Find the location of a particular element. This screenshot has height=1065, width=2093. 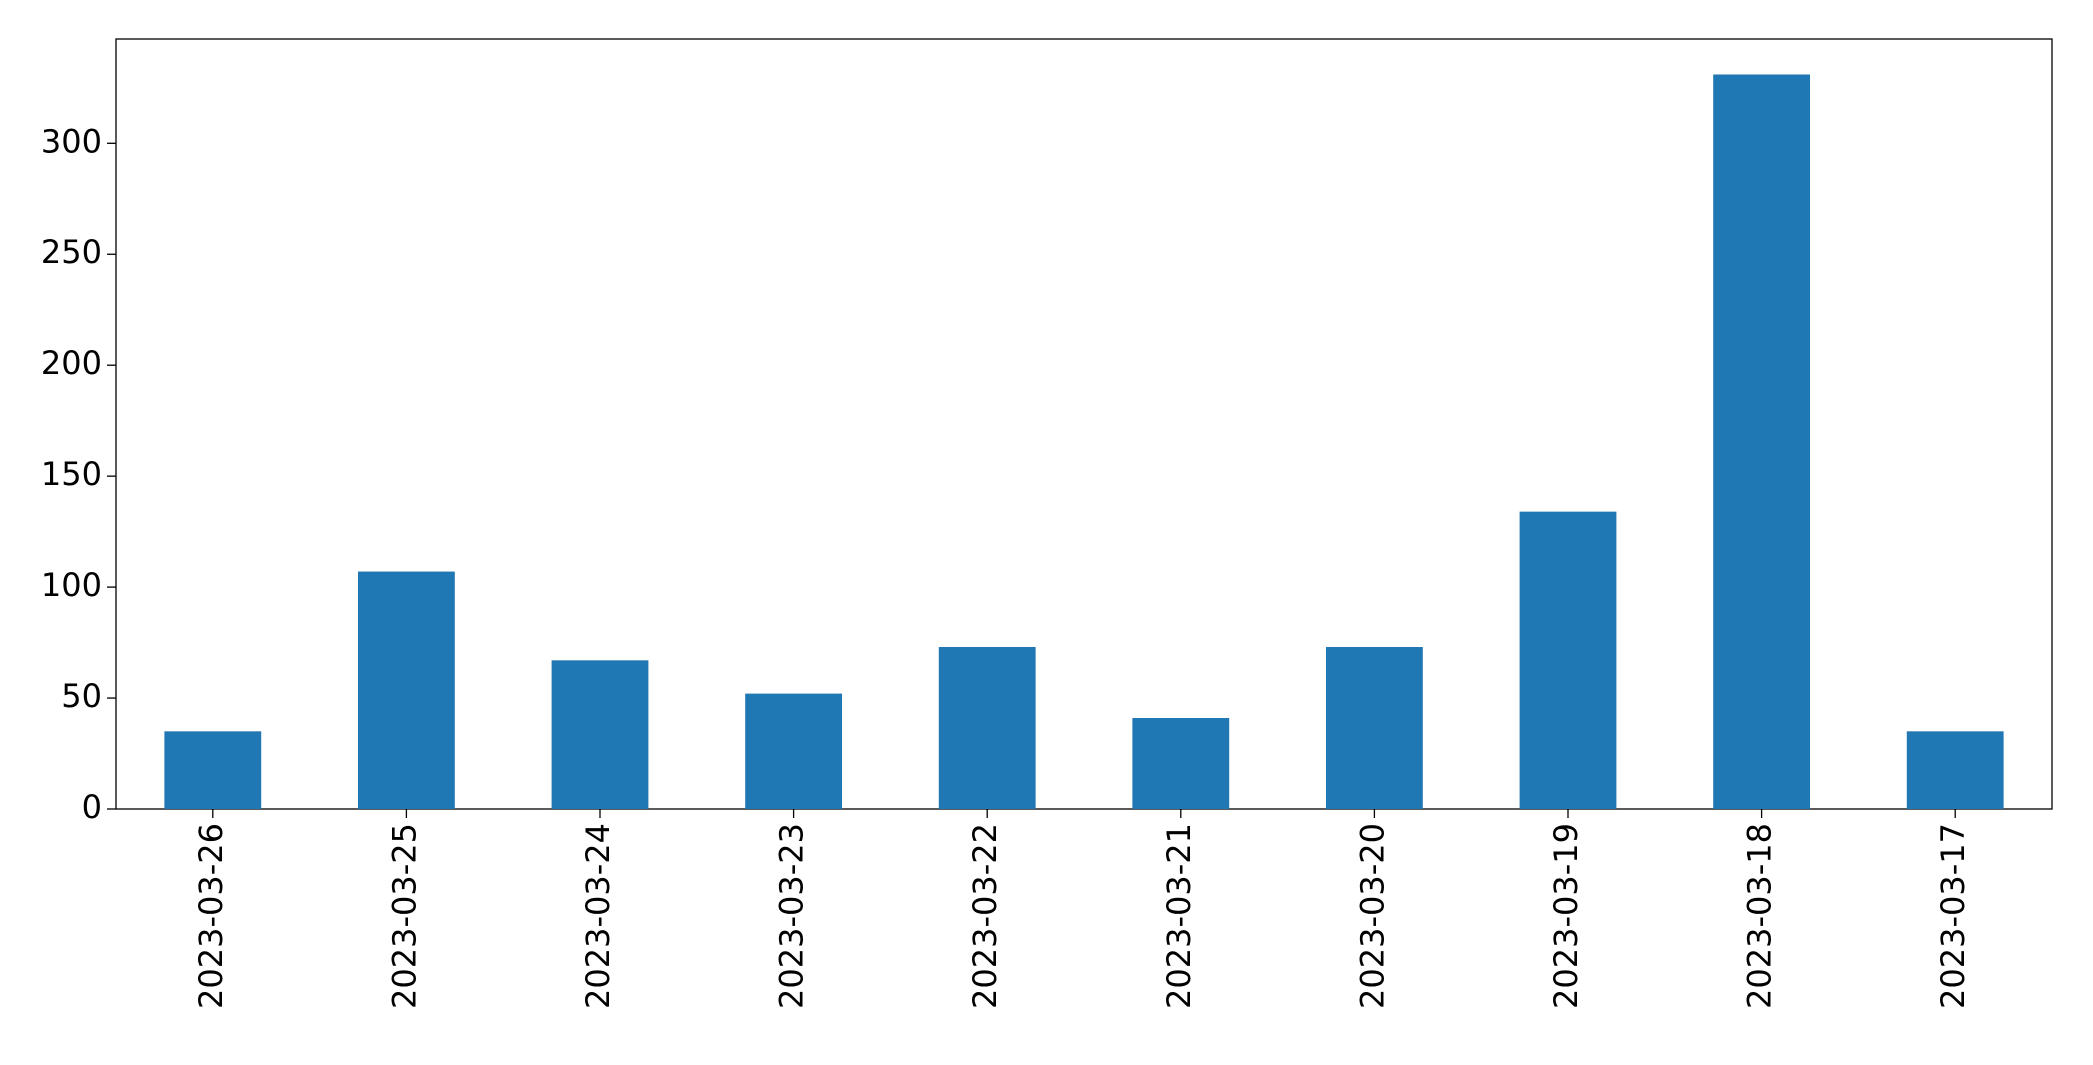

x-tick-label: 2023-03-24 is located at coordinates (598, 916).